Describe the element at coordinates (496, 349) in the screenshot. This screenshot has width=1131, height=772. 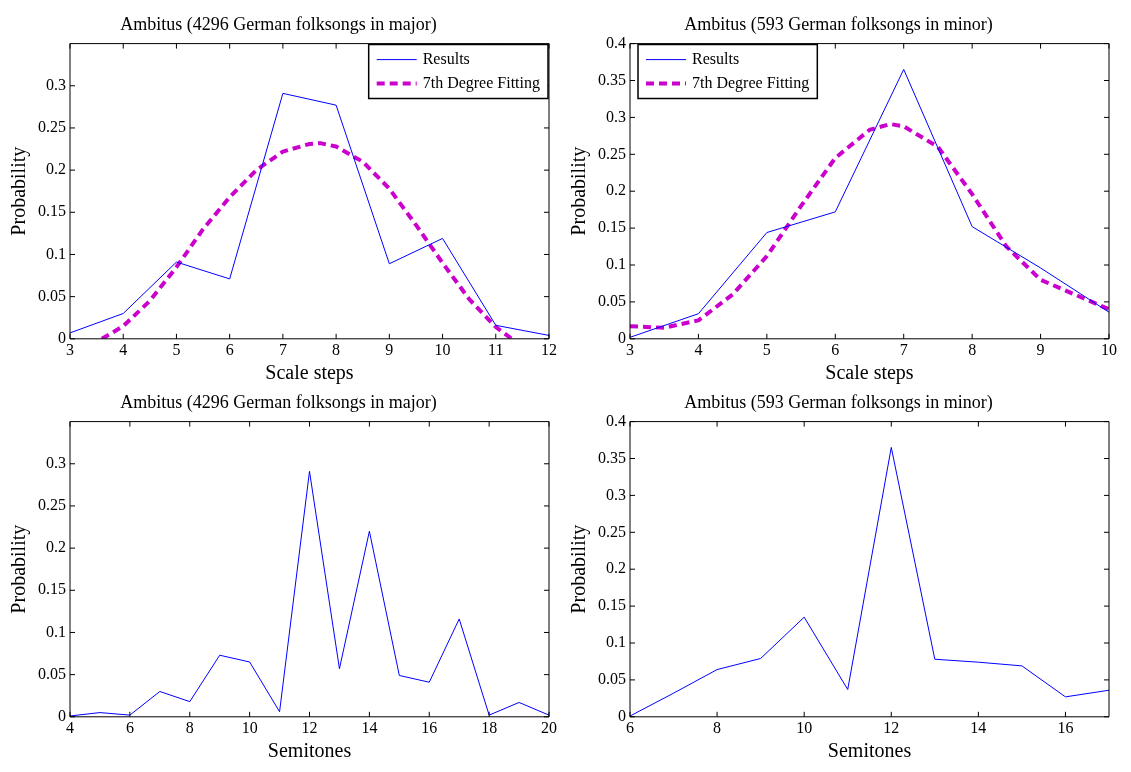
I see `x-tick-label: 11` at that location.